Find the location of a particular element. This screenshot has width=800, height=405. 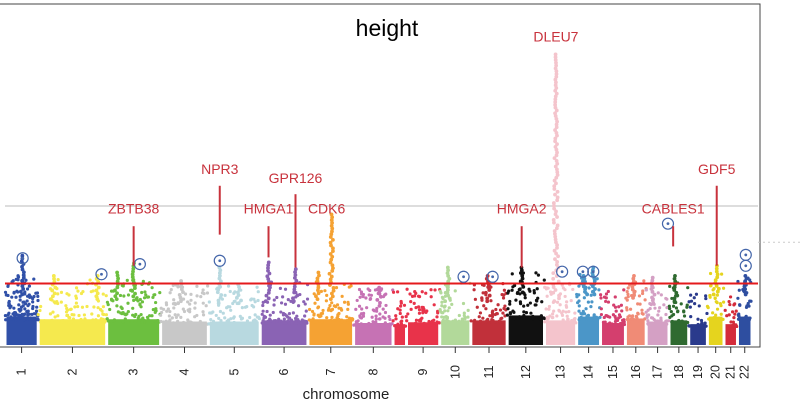

tick-label-15: 15 is located at coordinates (613, 372).